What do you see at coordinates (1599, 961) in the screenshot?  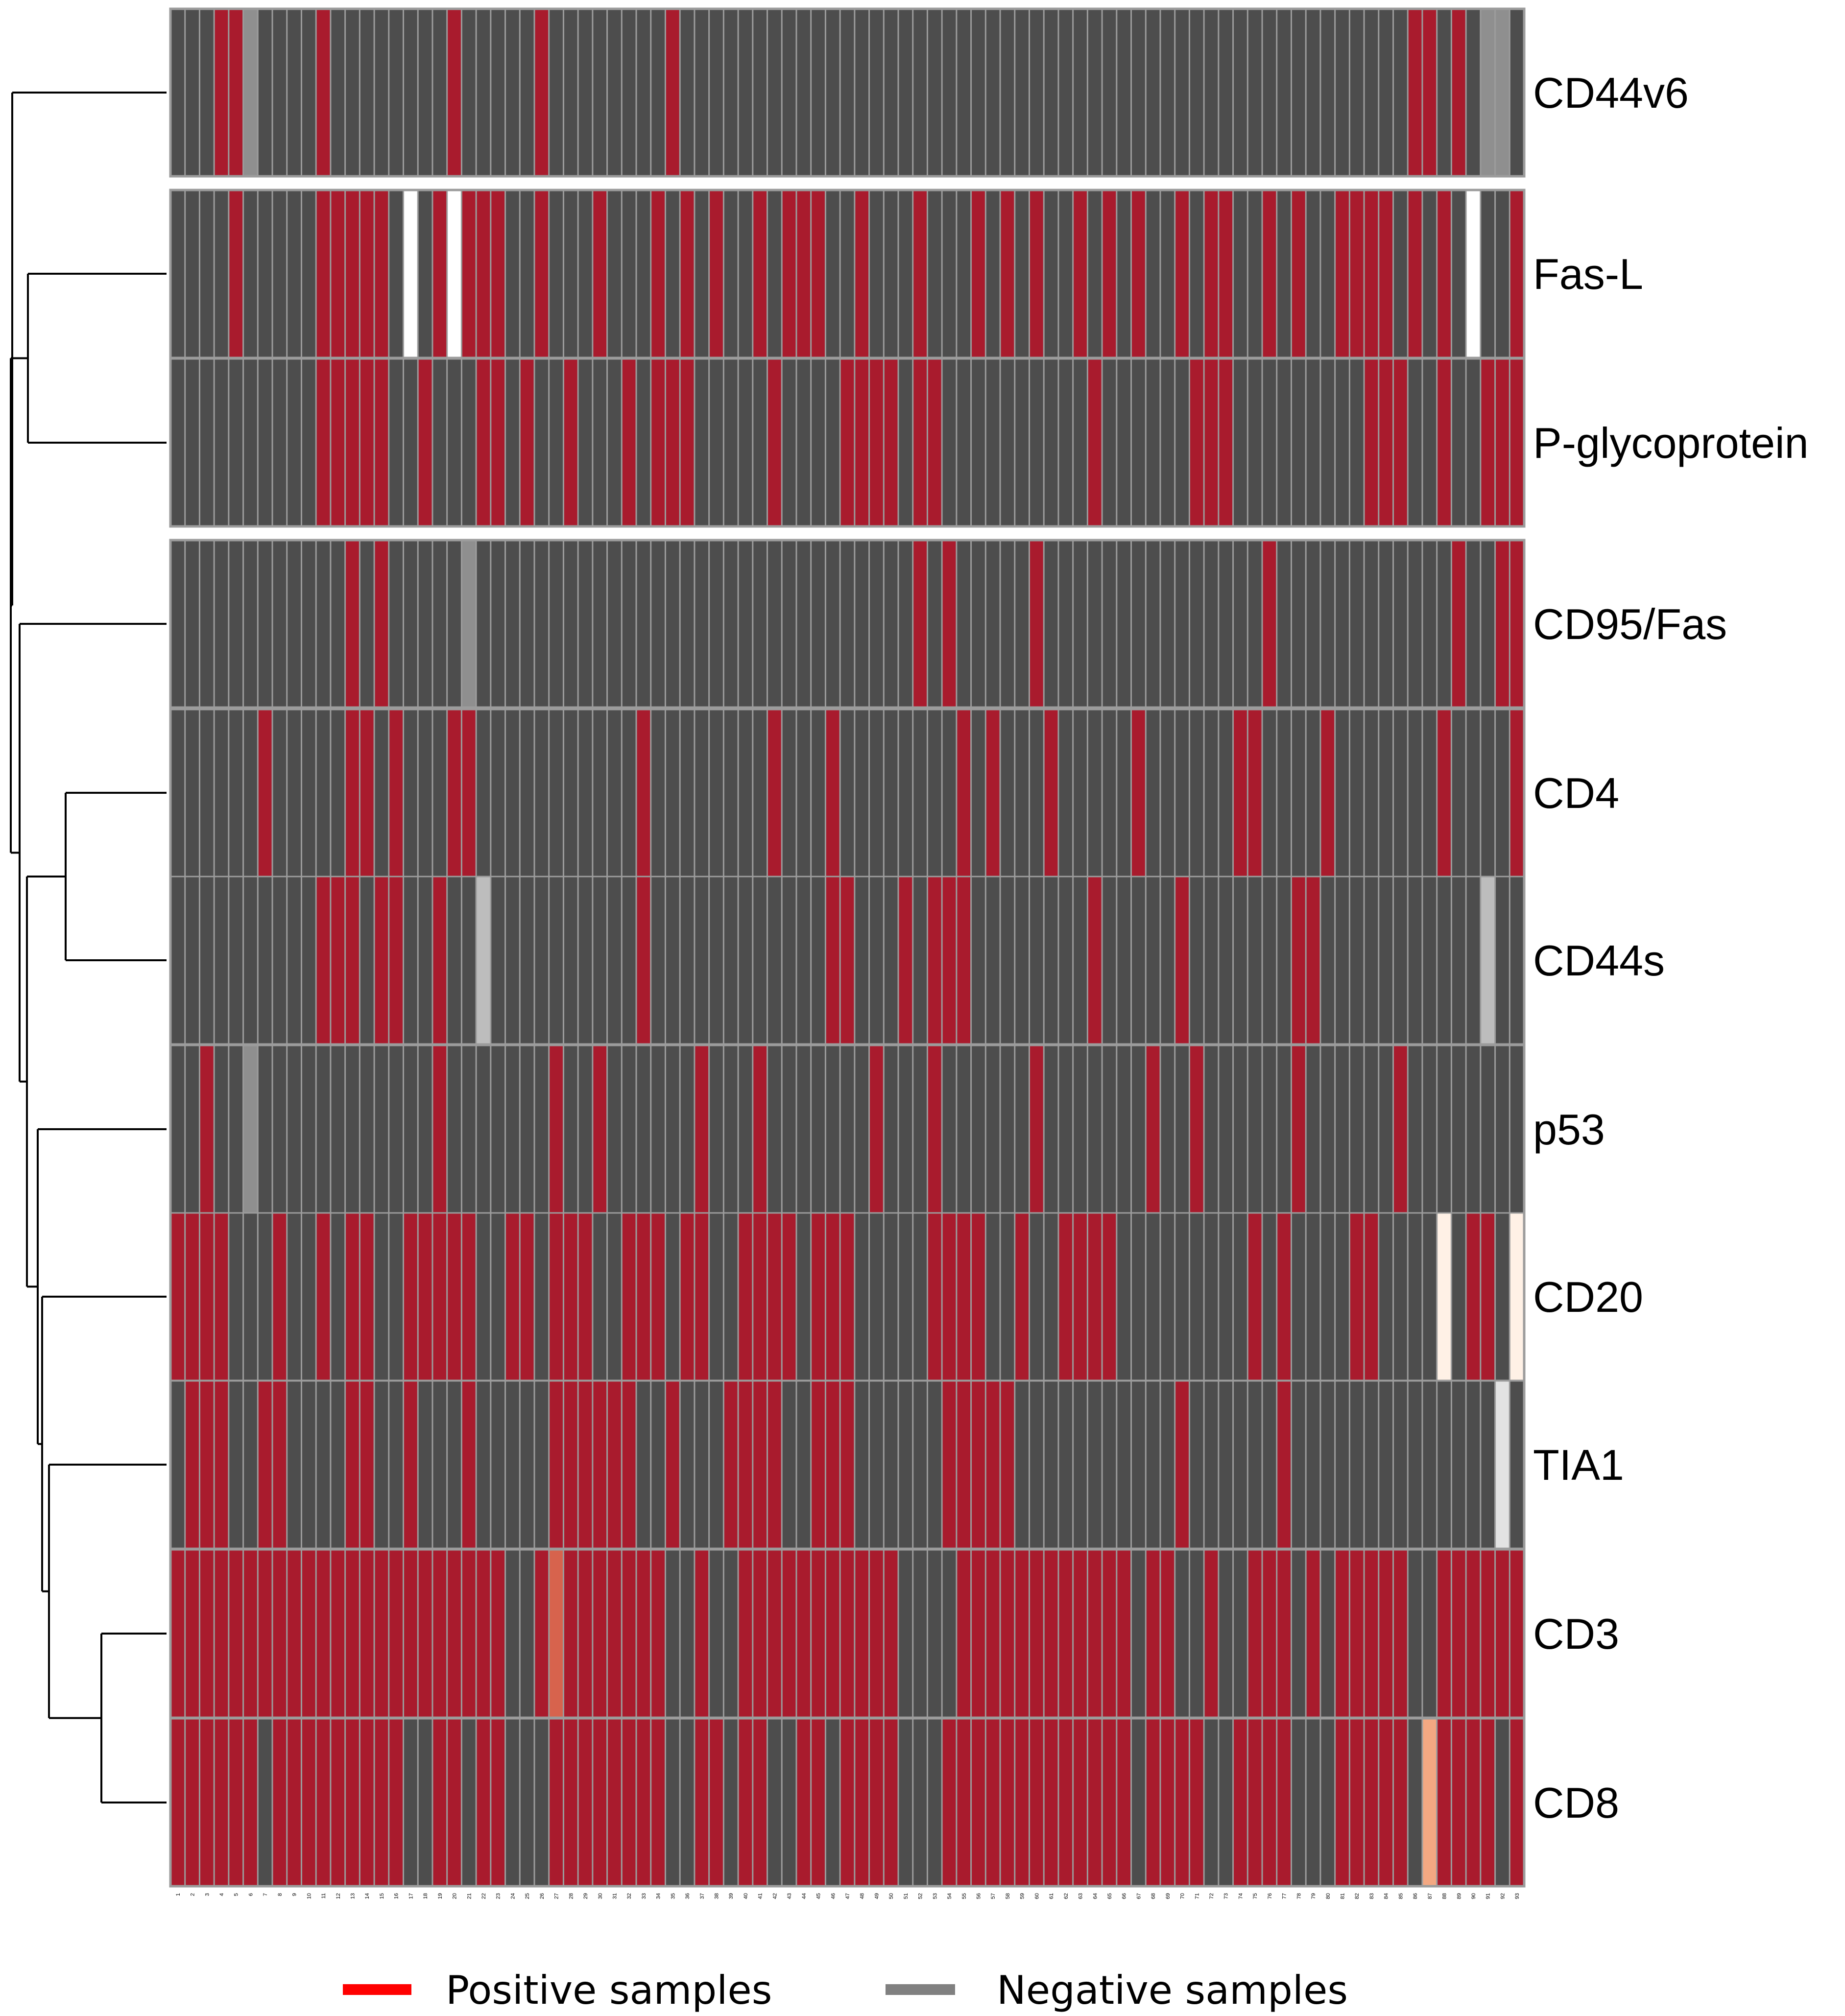 I see `row-label: CD44s` at bounding box center [1599, 961].